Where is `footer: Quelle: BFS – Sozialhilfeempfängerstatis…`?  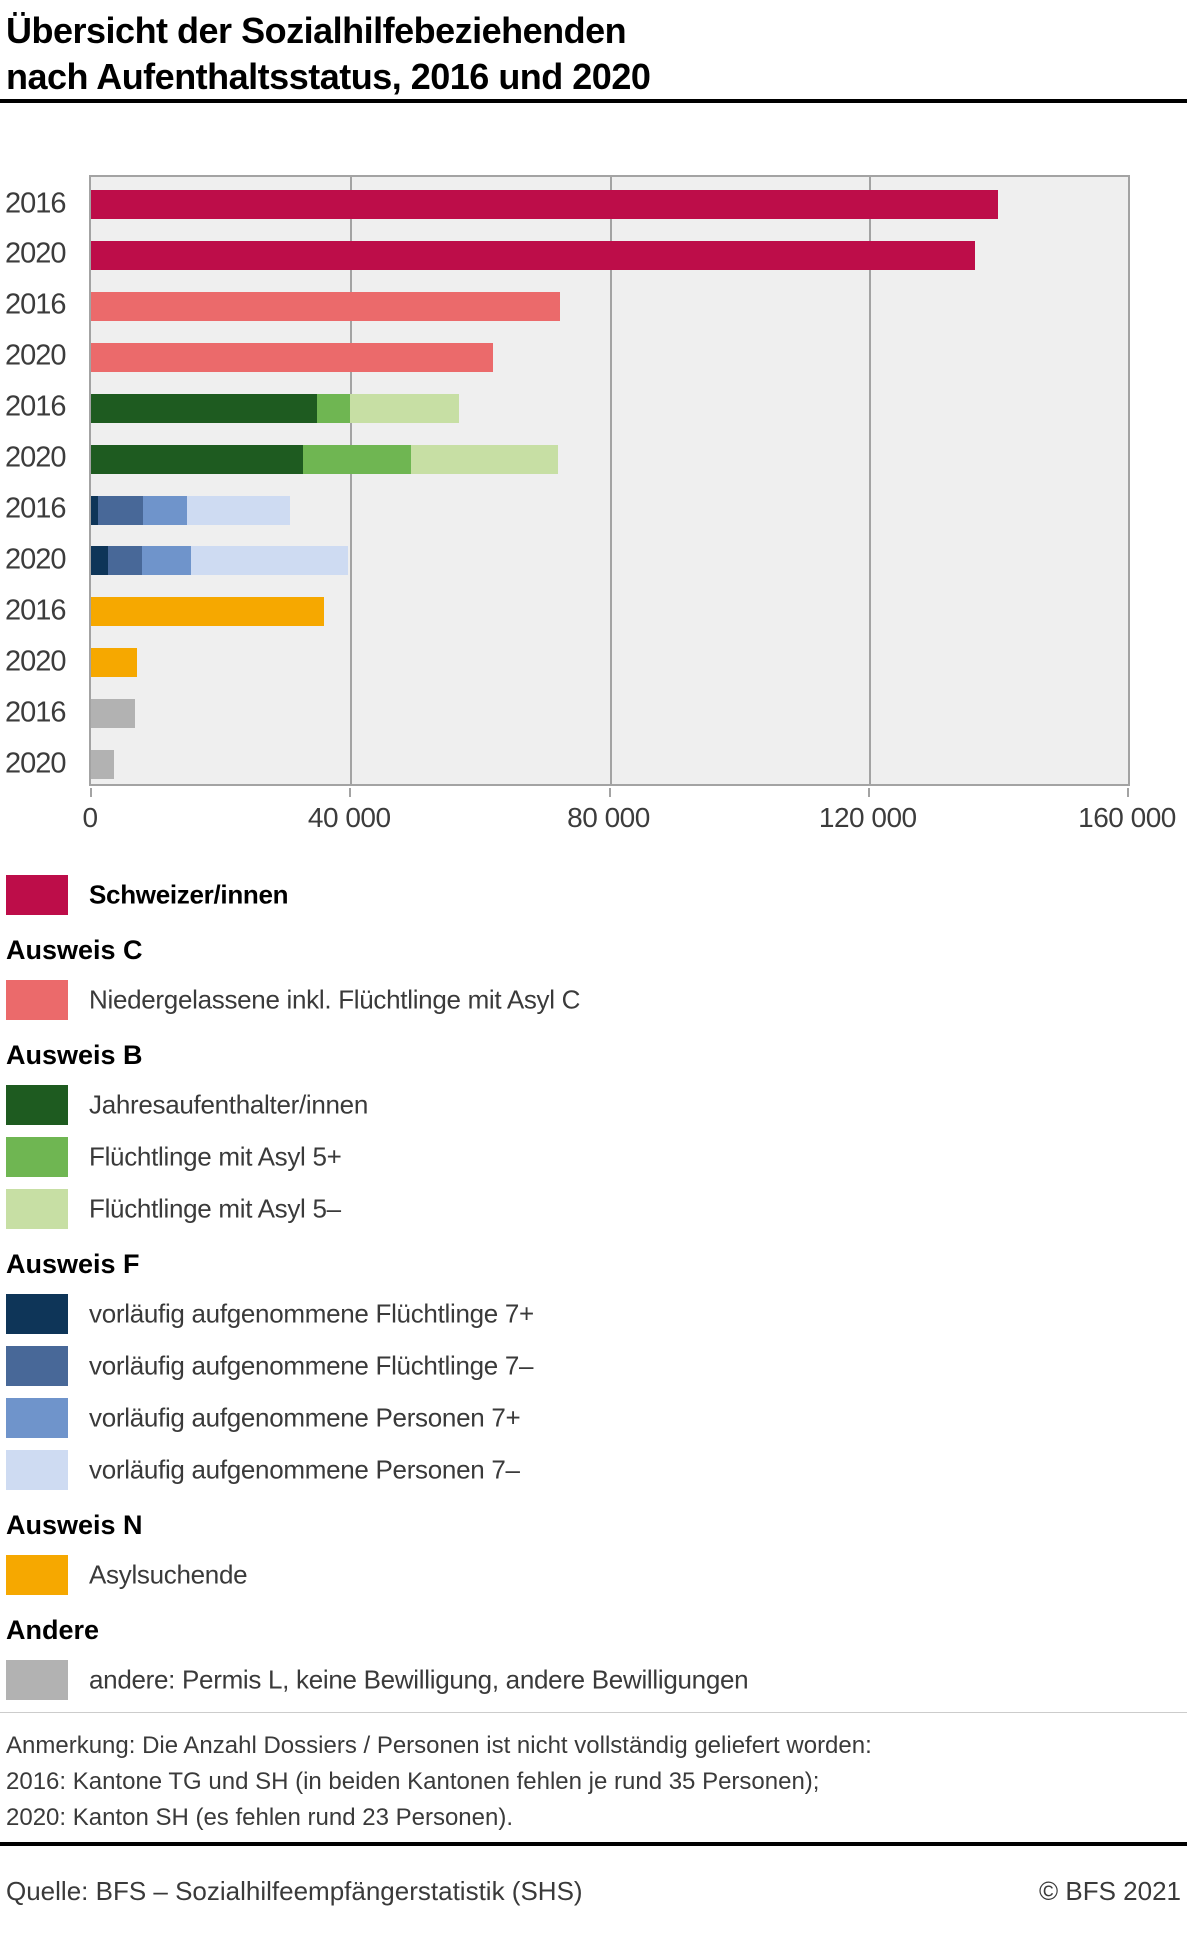 footer: Quelle: BFS – Sozialhilfeempfängerstatis… is located at coordinates (593, 1891).